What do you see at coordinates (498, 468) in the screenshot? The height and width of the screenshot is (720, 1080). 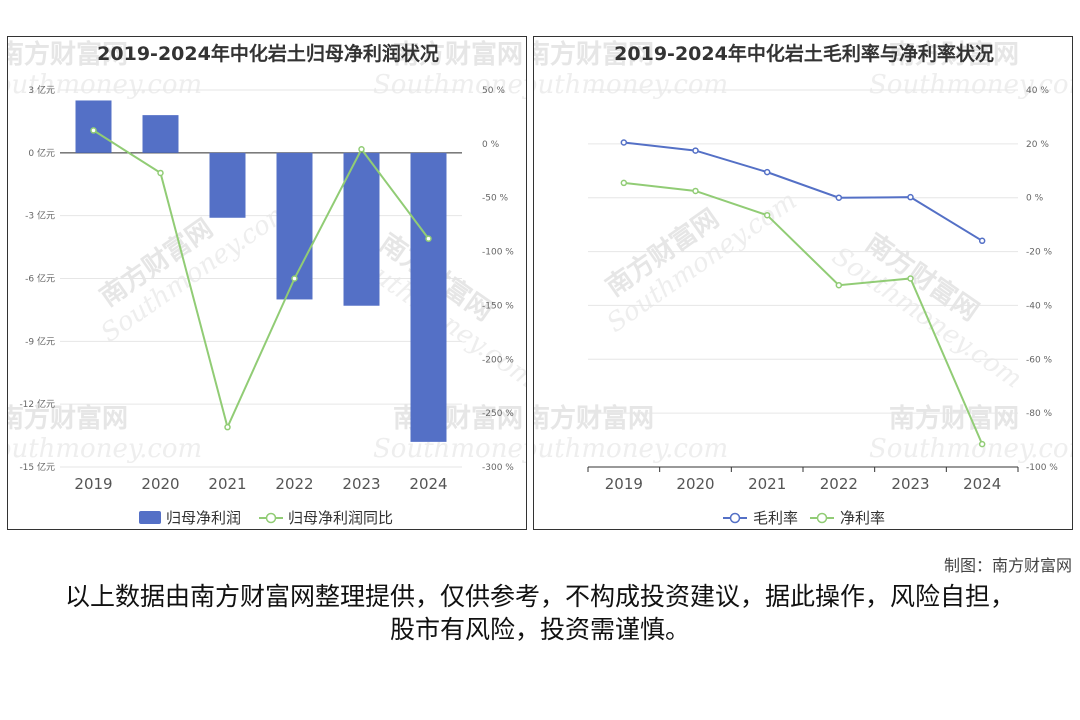 I see `y-right-tick-label: -300 %` at bounding box center [498, 468].